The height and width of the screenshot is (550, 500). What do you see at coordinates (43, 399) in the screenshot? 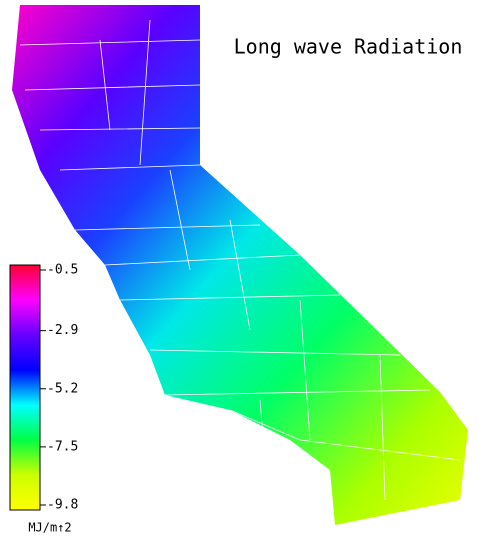
I see `color-legend: MJ/m↑2 -0.5 -2.9 -5.2 -7.5 -9.8` at bounding box center [43, 399].